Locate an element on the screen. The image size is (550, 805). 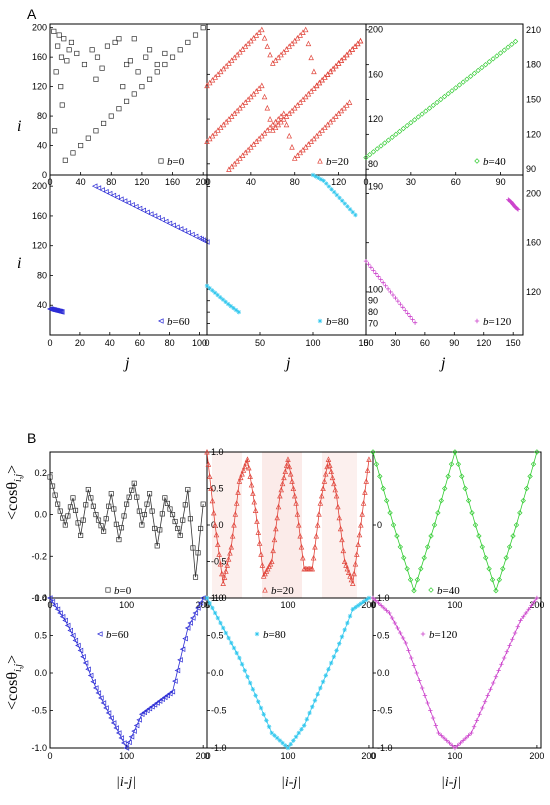
ytick-label-b-5-4: 1.0 is located at coordinates (383, 598).